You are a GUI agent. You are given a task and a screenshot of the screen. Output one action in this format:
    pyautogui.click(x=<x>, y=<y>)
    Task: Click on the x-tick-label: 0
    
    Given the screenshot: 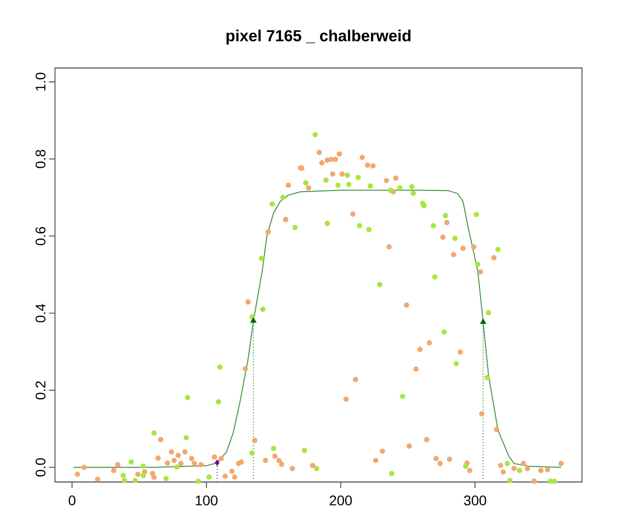 What is the action you would take?
    pyautogui.click(x=72, y=501)
    